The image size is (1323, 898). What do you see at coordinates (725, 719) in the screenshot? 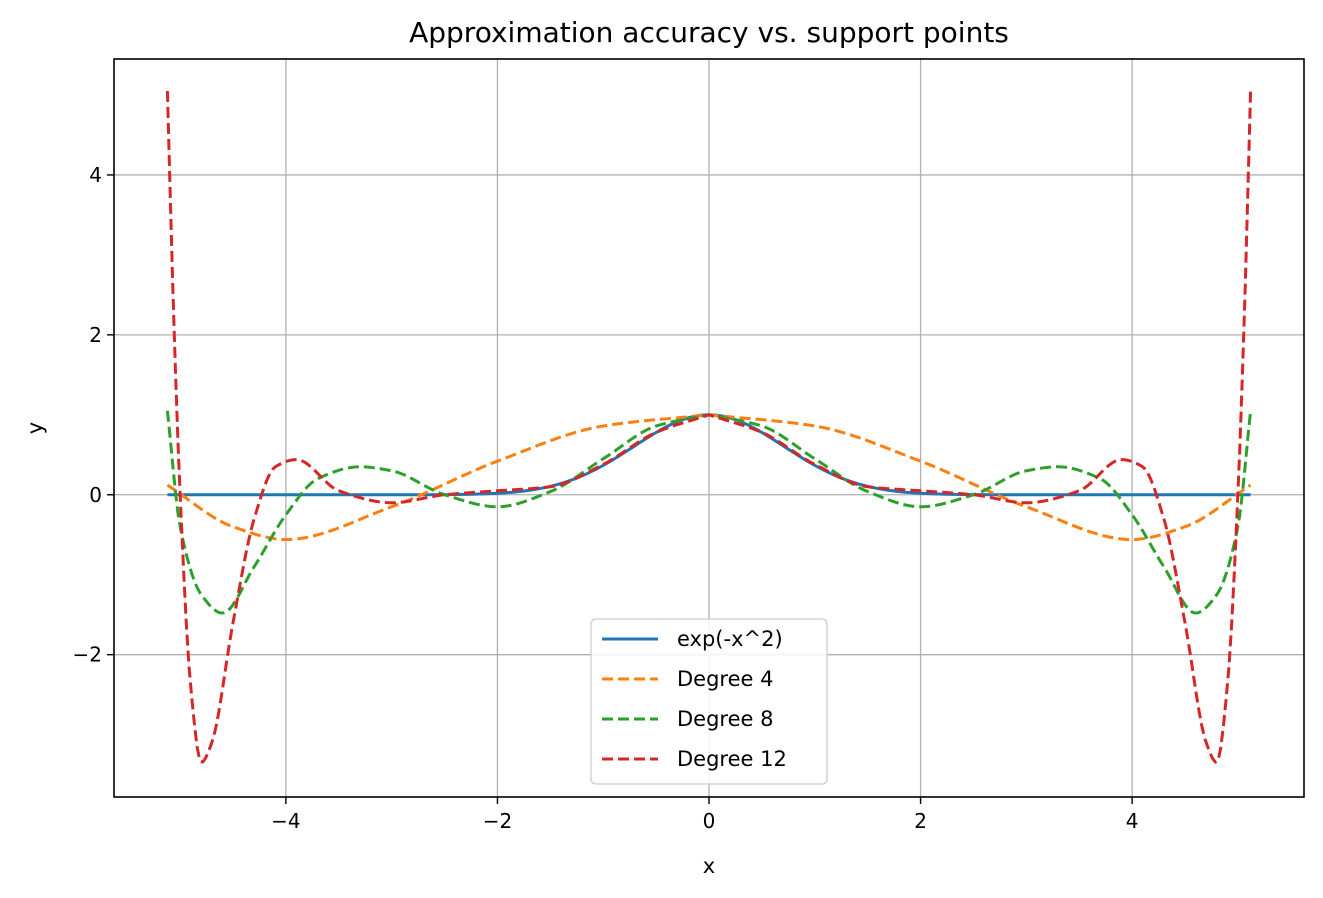
I see `legend-label: Degree 8` at bounding box center [725, 719].